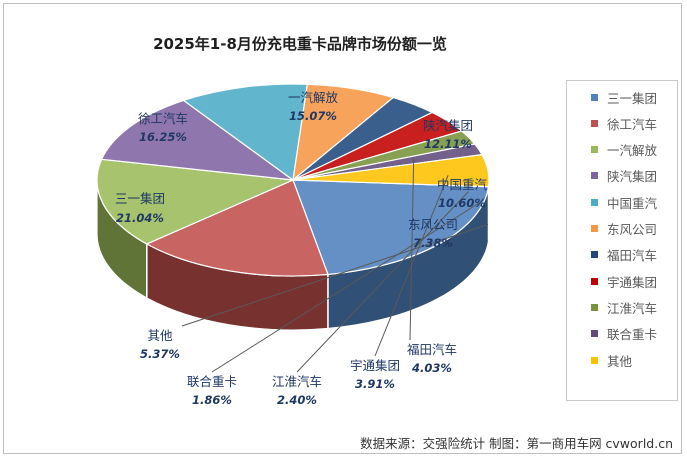  Describe the element at coordinates (462, 203) in the screenshot. I see `slice-percent-label: 10.60%` at that location.